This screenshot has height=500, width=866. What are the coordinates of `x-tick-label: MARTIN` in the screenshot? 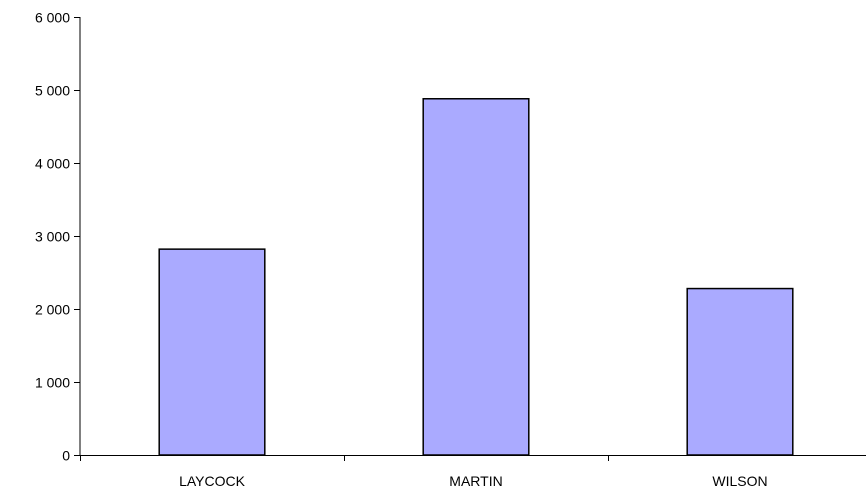 It's located at (475, 481).